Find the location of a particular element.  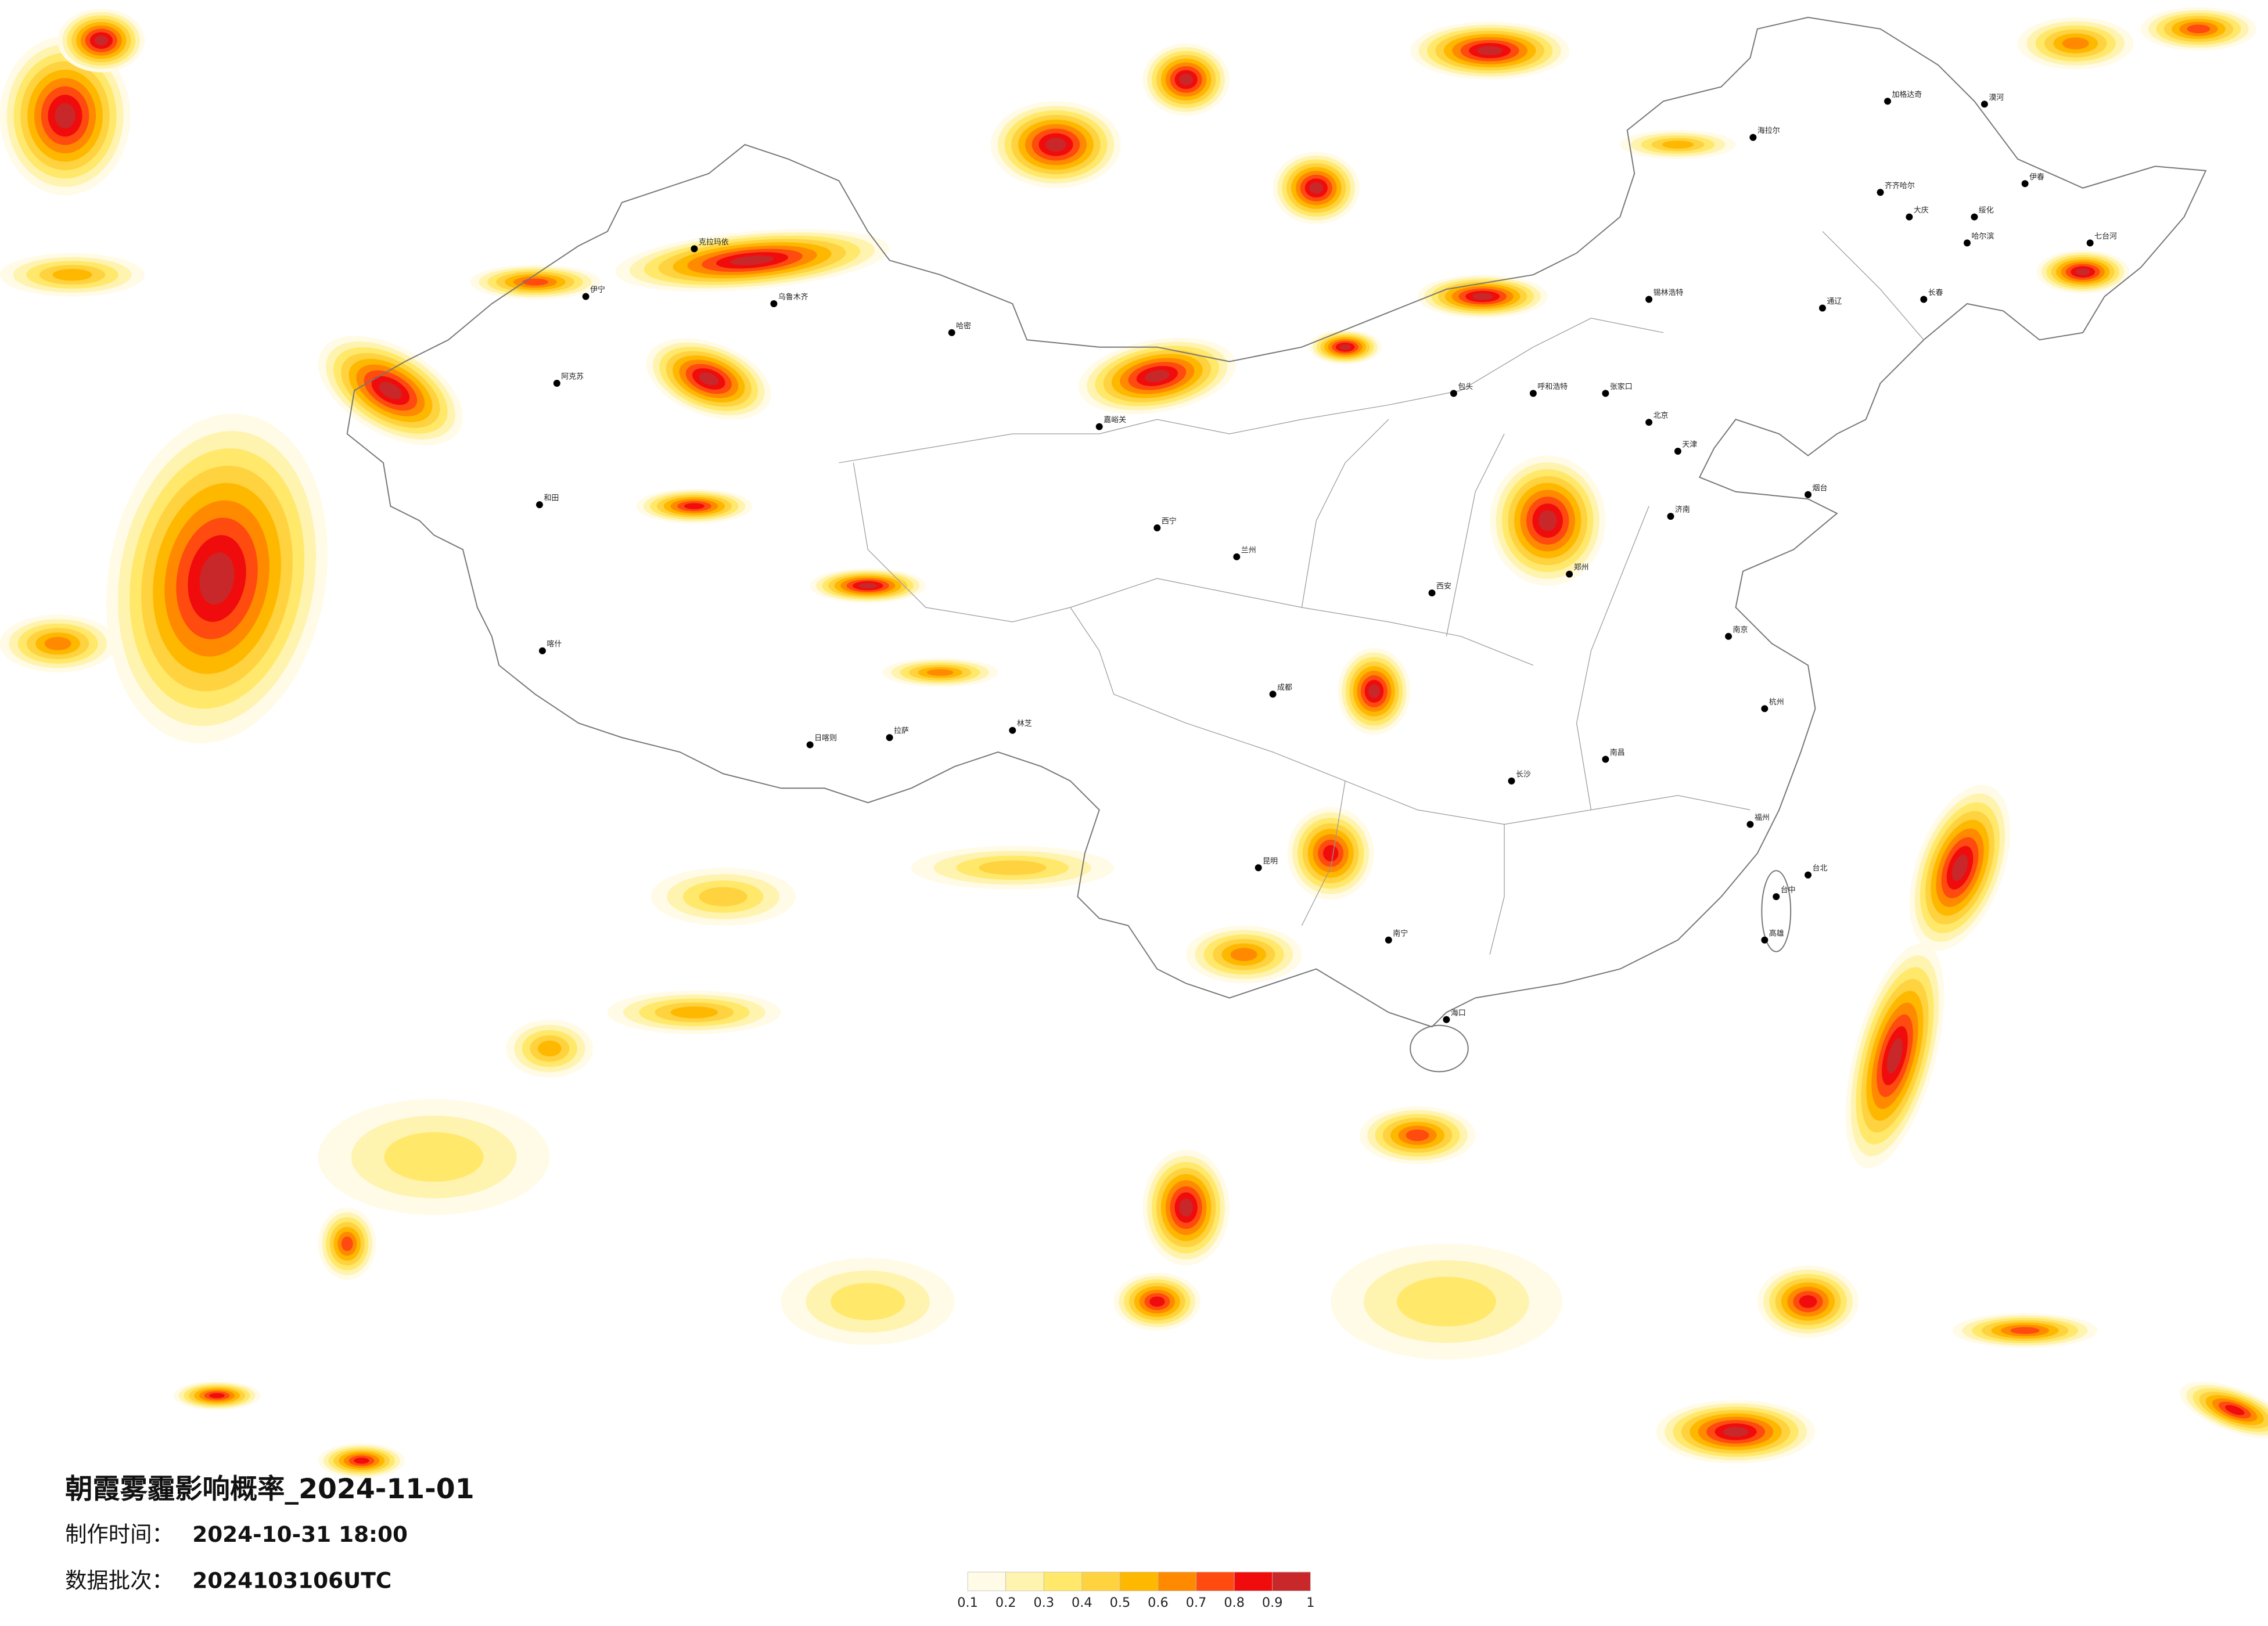

city-label: 杭州 is located at coordinates (1776, 703).